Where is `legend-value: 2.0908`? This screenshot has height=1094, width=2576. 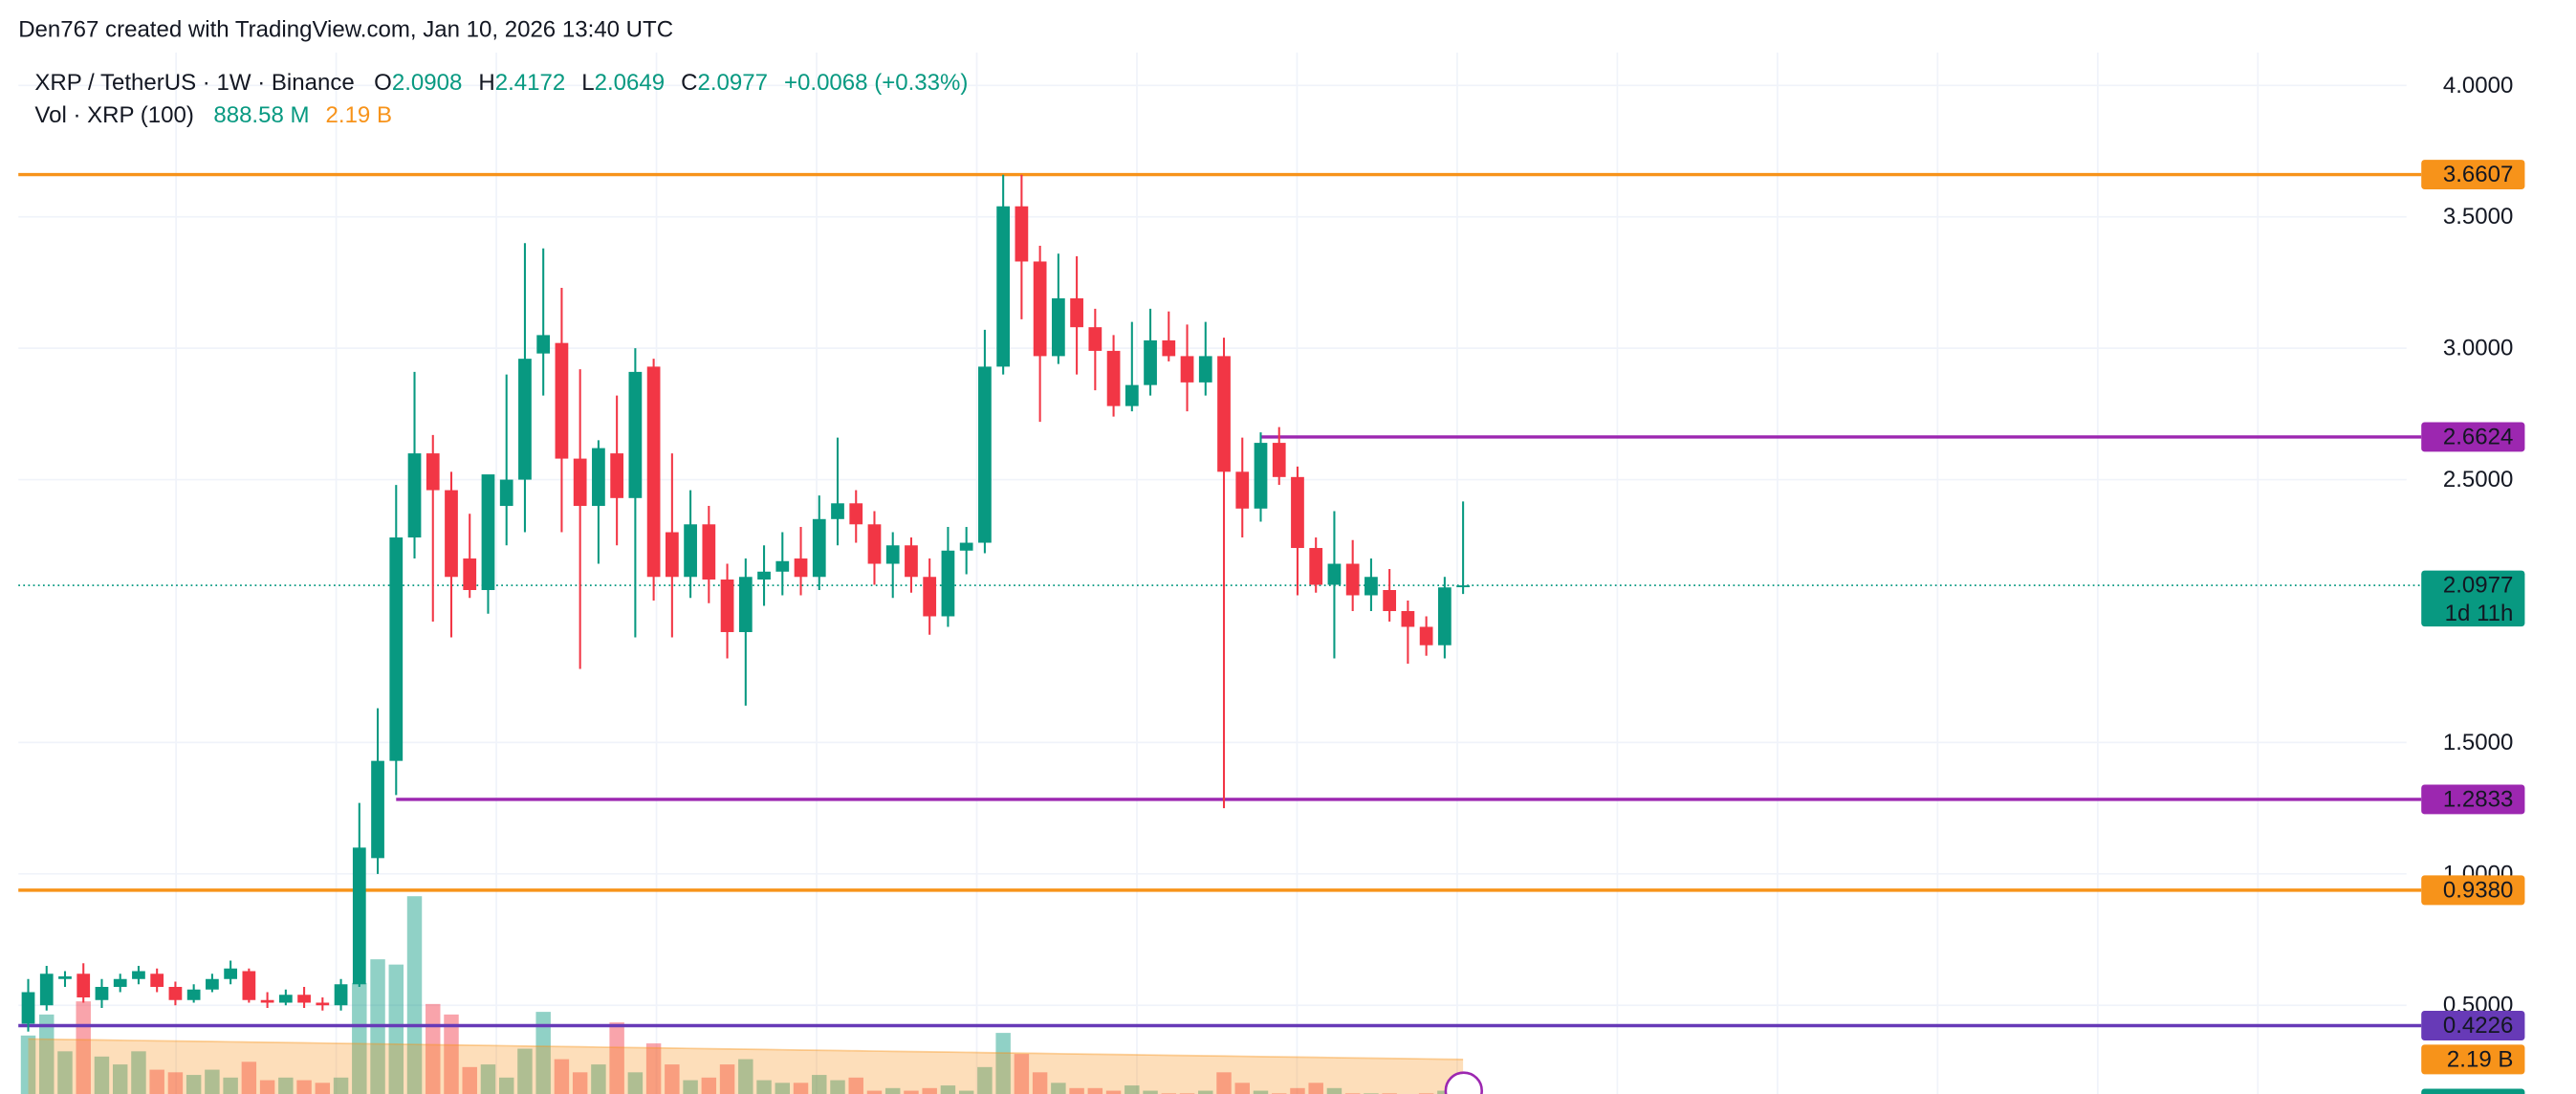
legend-value: 2.0908 is located at coordinates (427, 82).